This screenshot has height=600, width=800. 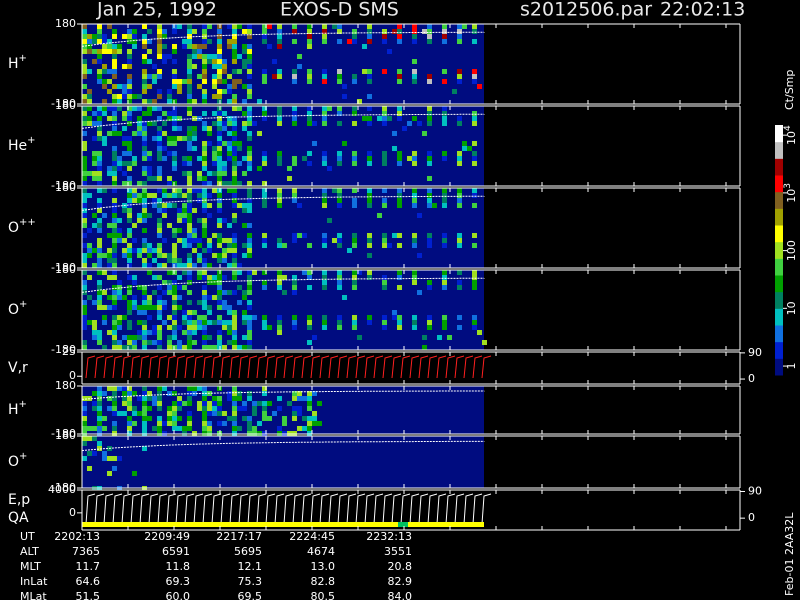 I want to click on y-tick-label: 180, so click(x=65, y=385).